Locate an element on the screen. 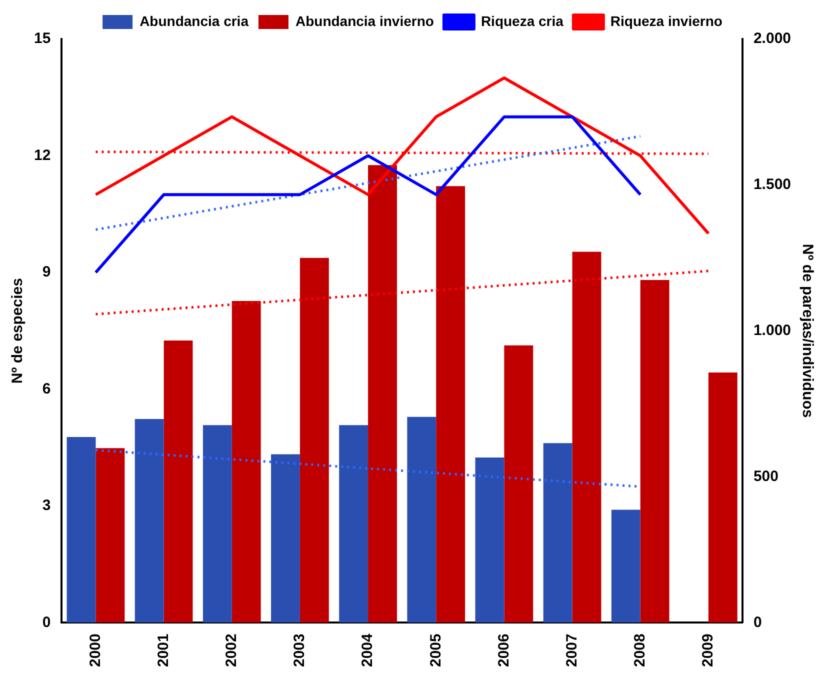 This screenshot has width=830, height=675. y2-tick-label: 2.000 is located at coordinates (772, 39).